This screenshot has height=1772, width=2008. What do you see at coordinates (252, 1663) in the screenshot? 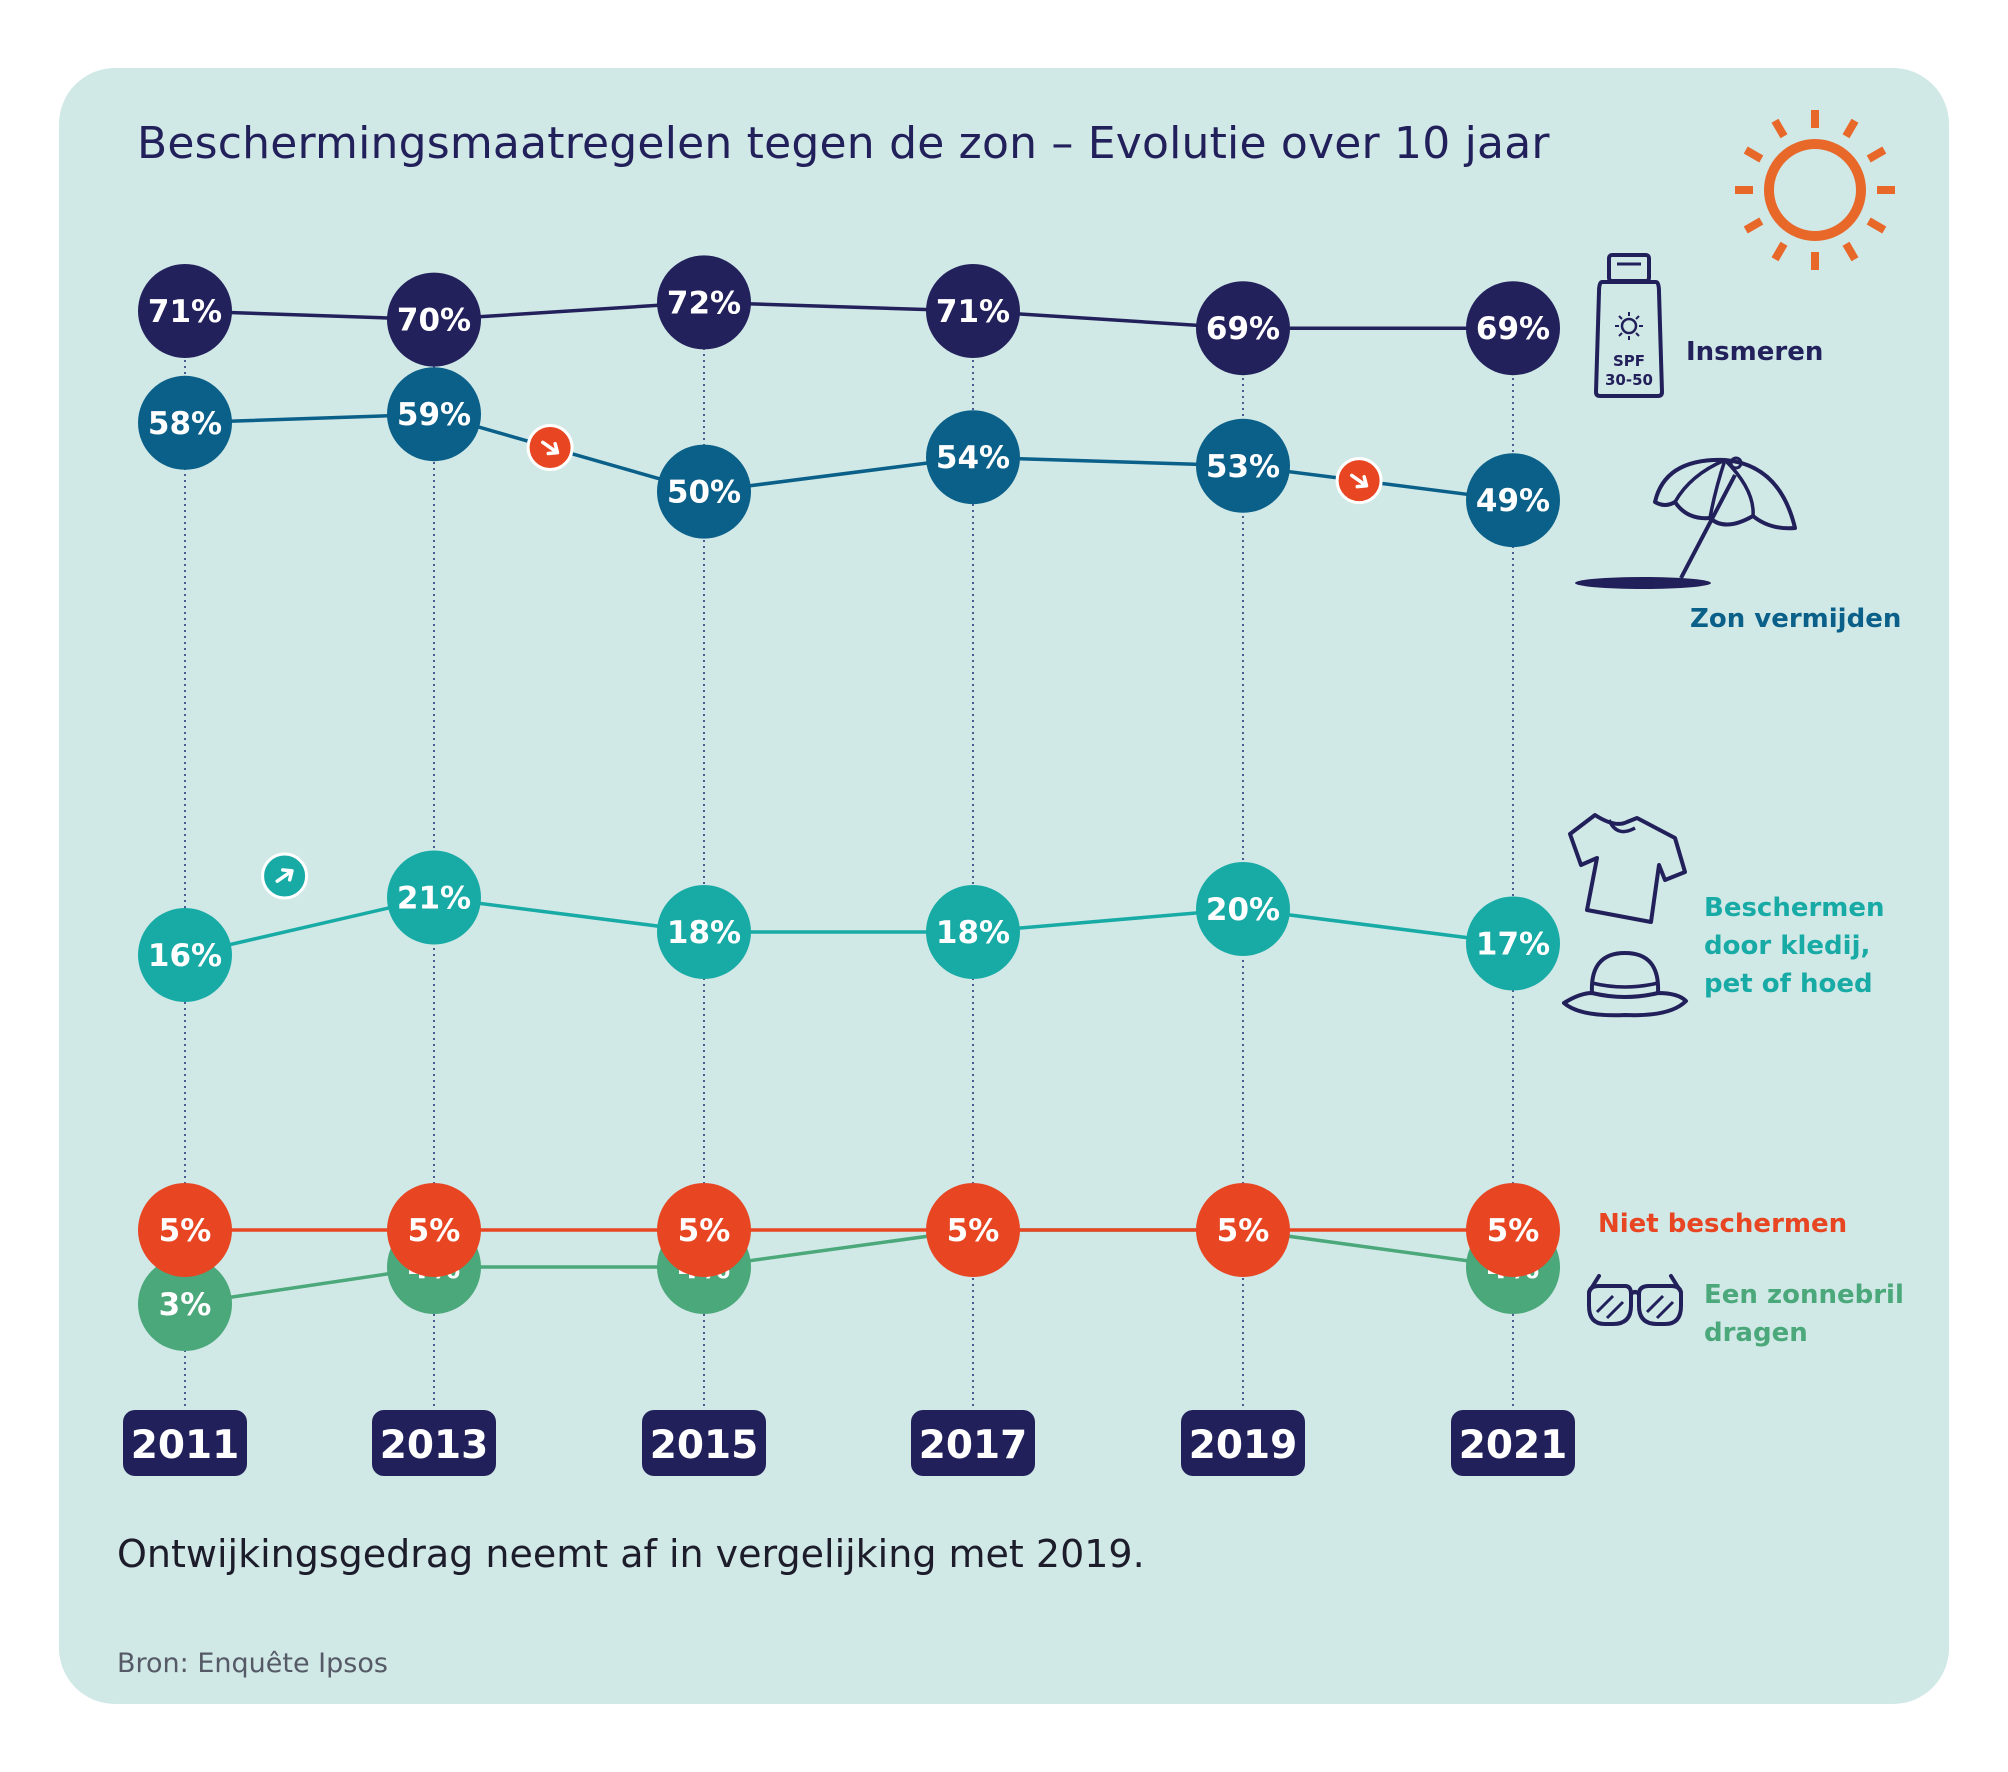
I see `source-text: Bron: Enquête Ipsos` at bounding box center [252, 1663].